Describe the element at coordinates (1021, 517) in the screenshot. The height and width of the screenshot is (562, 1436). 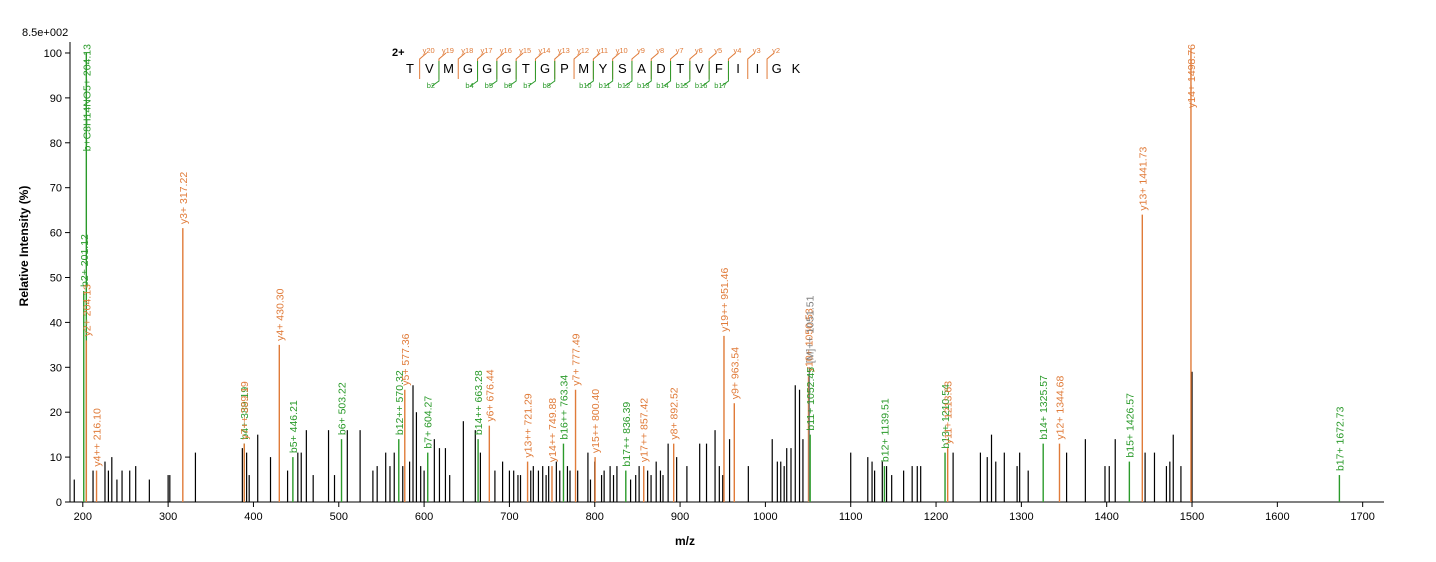
I see `x-tick-label: 1300` at that location.